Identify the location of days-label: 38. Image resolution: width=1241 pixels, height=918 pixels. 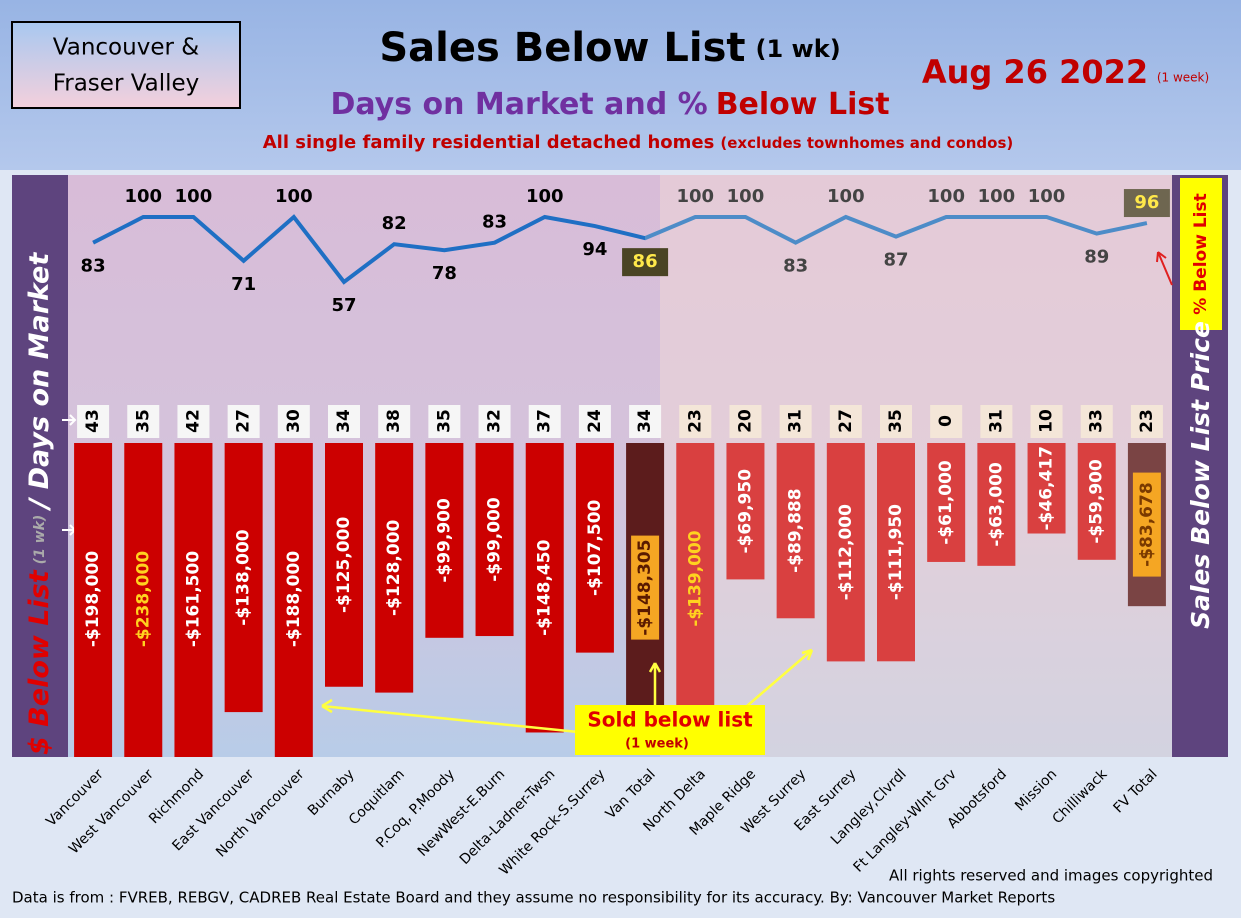
(394, 421).